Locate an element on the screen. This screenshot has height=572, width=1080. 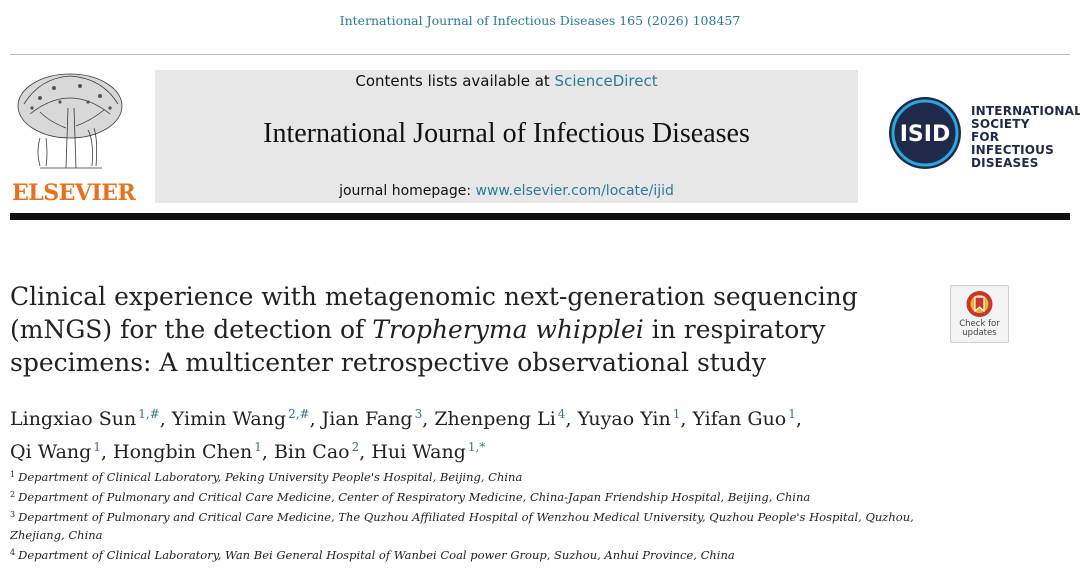
sciencedirect-link: ScienceDirect is located at coordinates (606, 81).